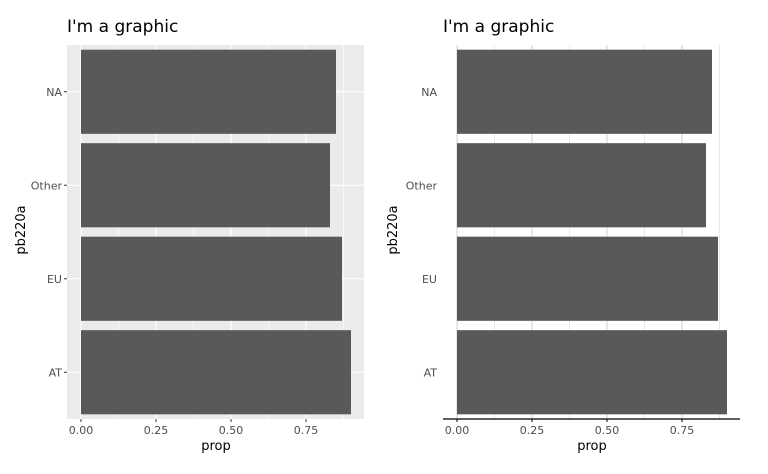 This screenshot has width=768, height=474. Describe the element at coordinates (21, 229) in the screenshot. I see `chart-left-y-axis-title: pb220a` at that location.